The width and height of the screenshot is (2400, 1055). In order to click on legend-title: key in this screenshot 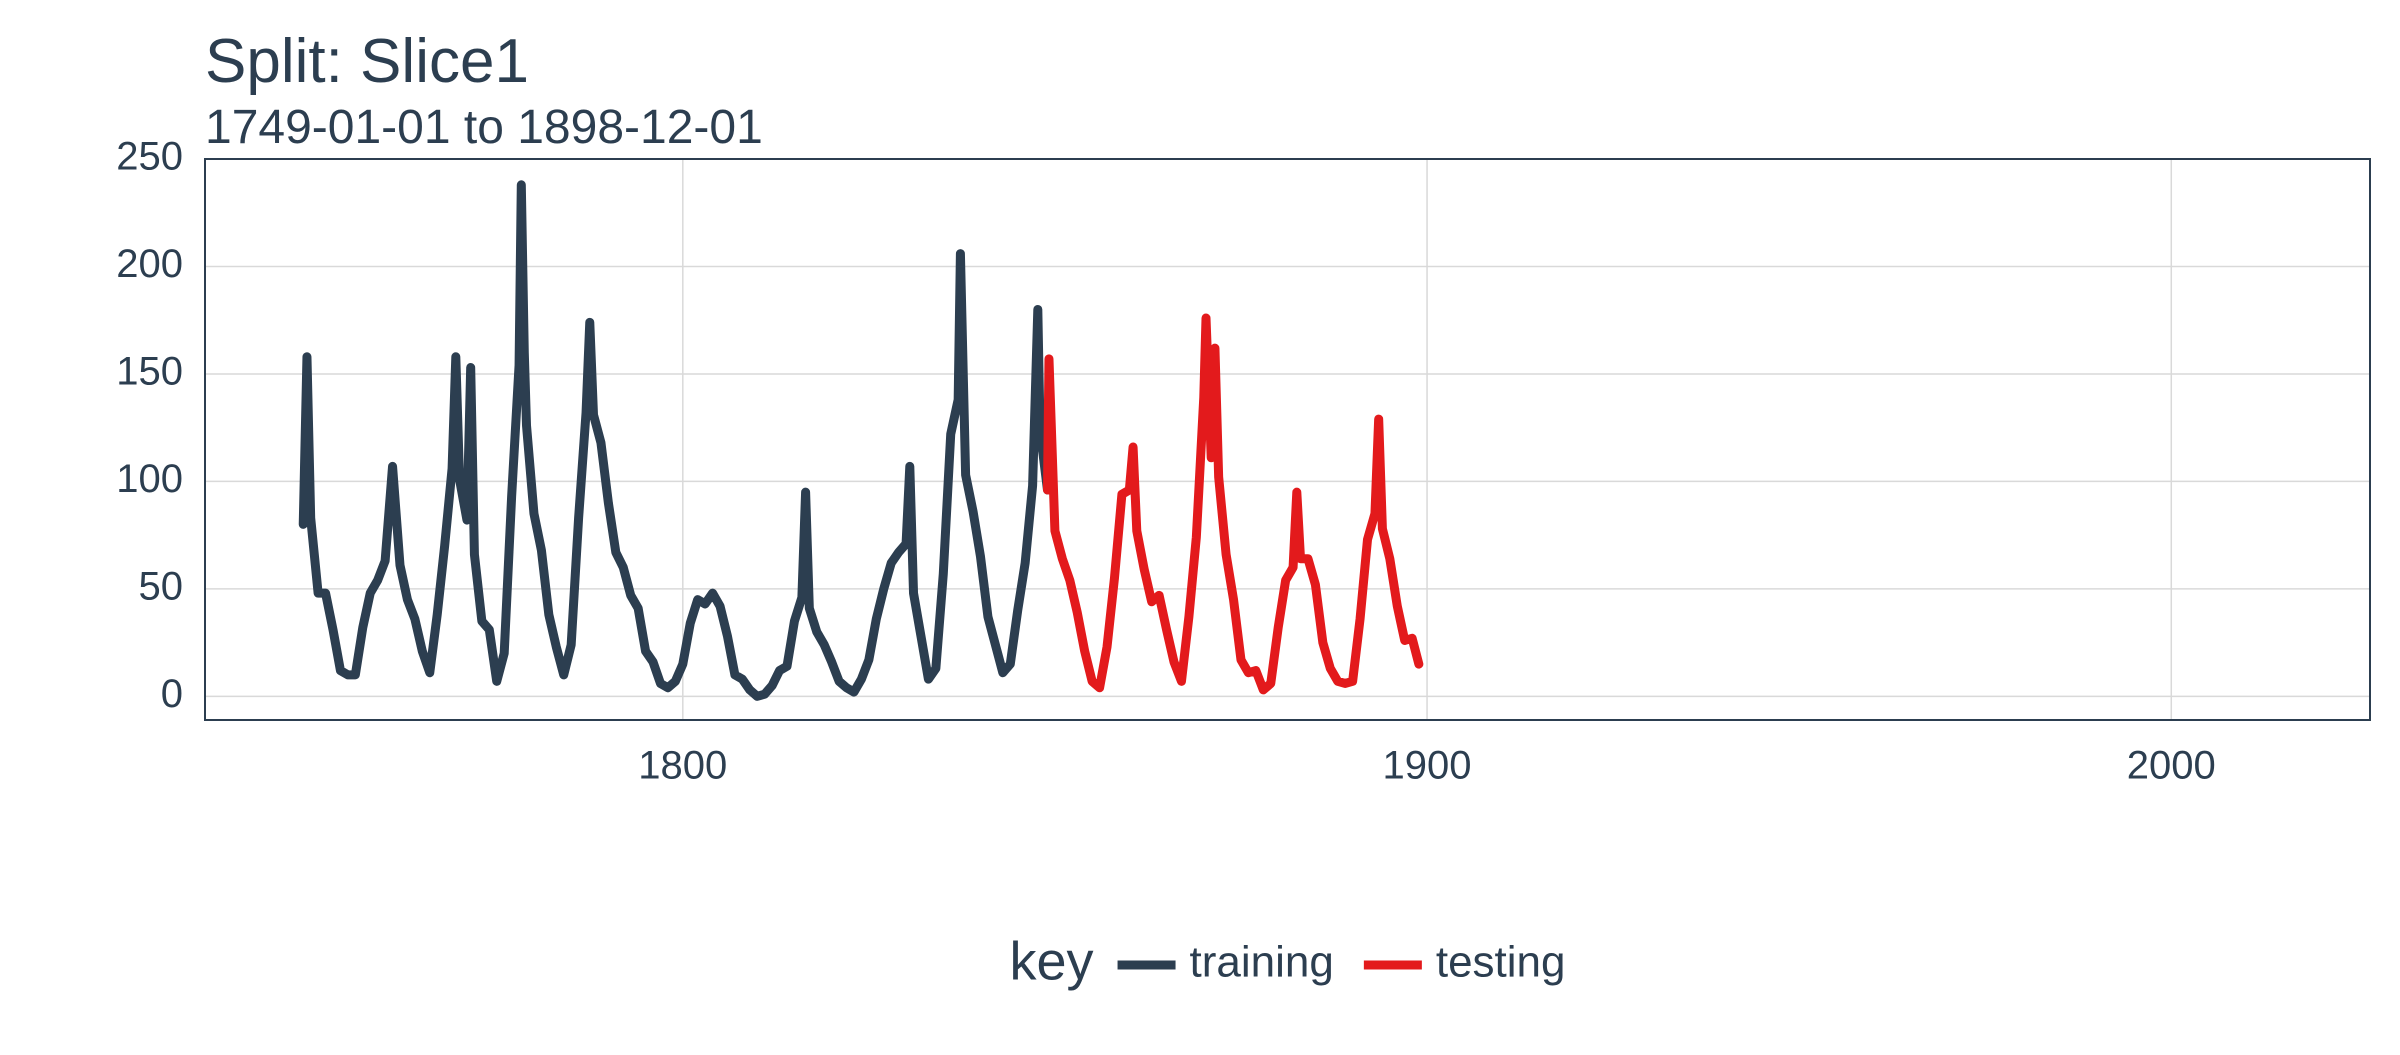, I will do `click(1052, 961)`.